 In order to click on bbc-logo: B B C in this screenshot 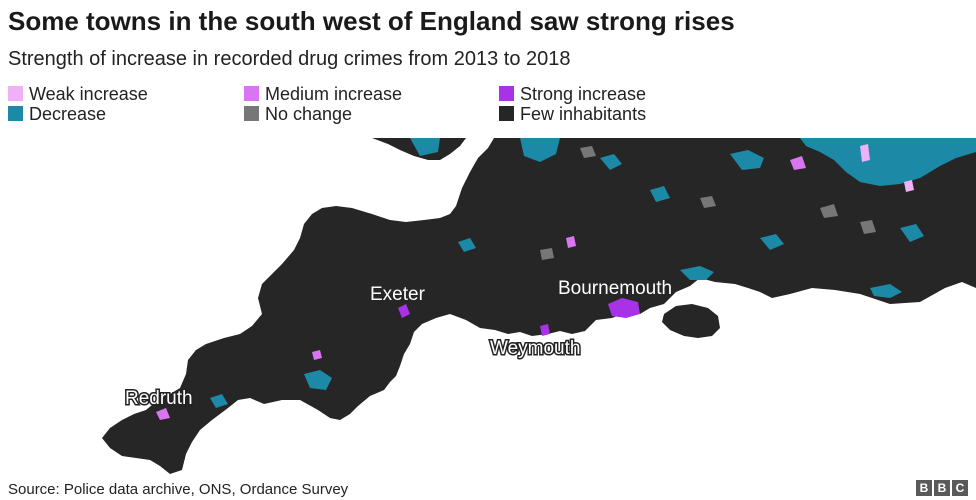, I will do `click(942, 488)`.